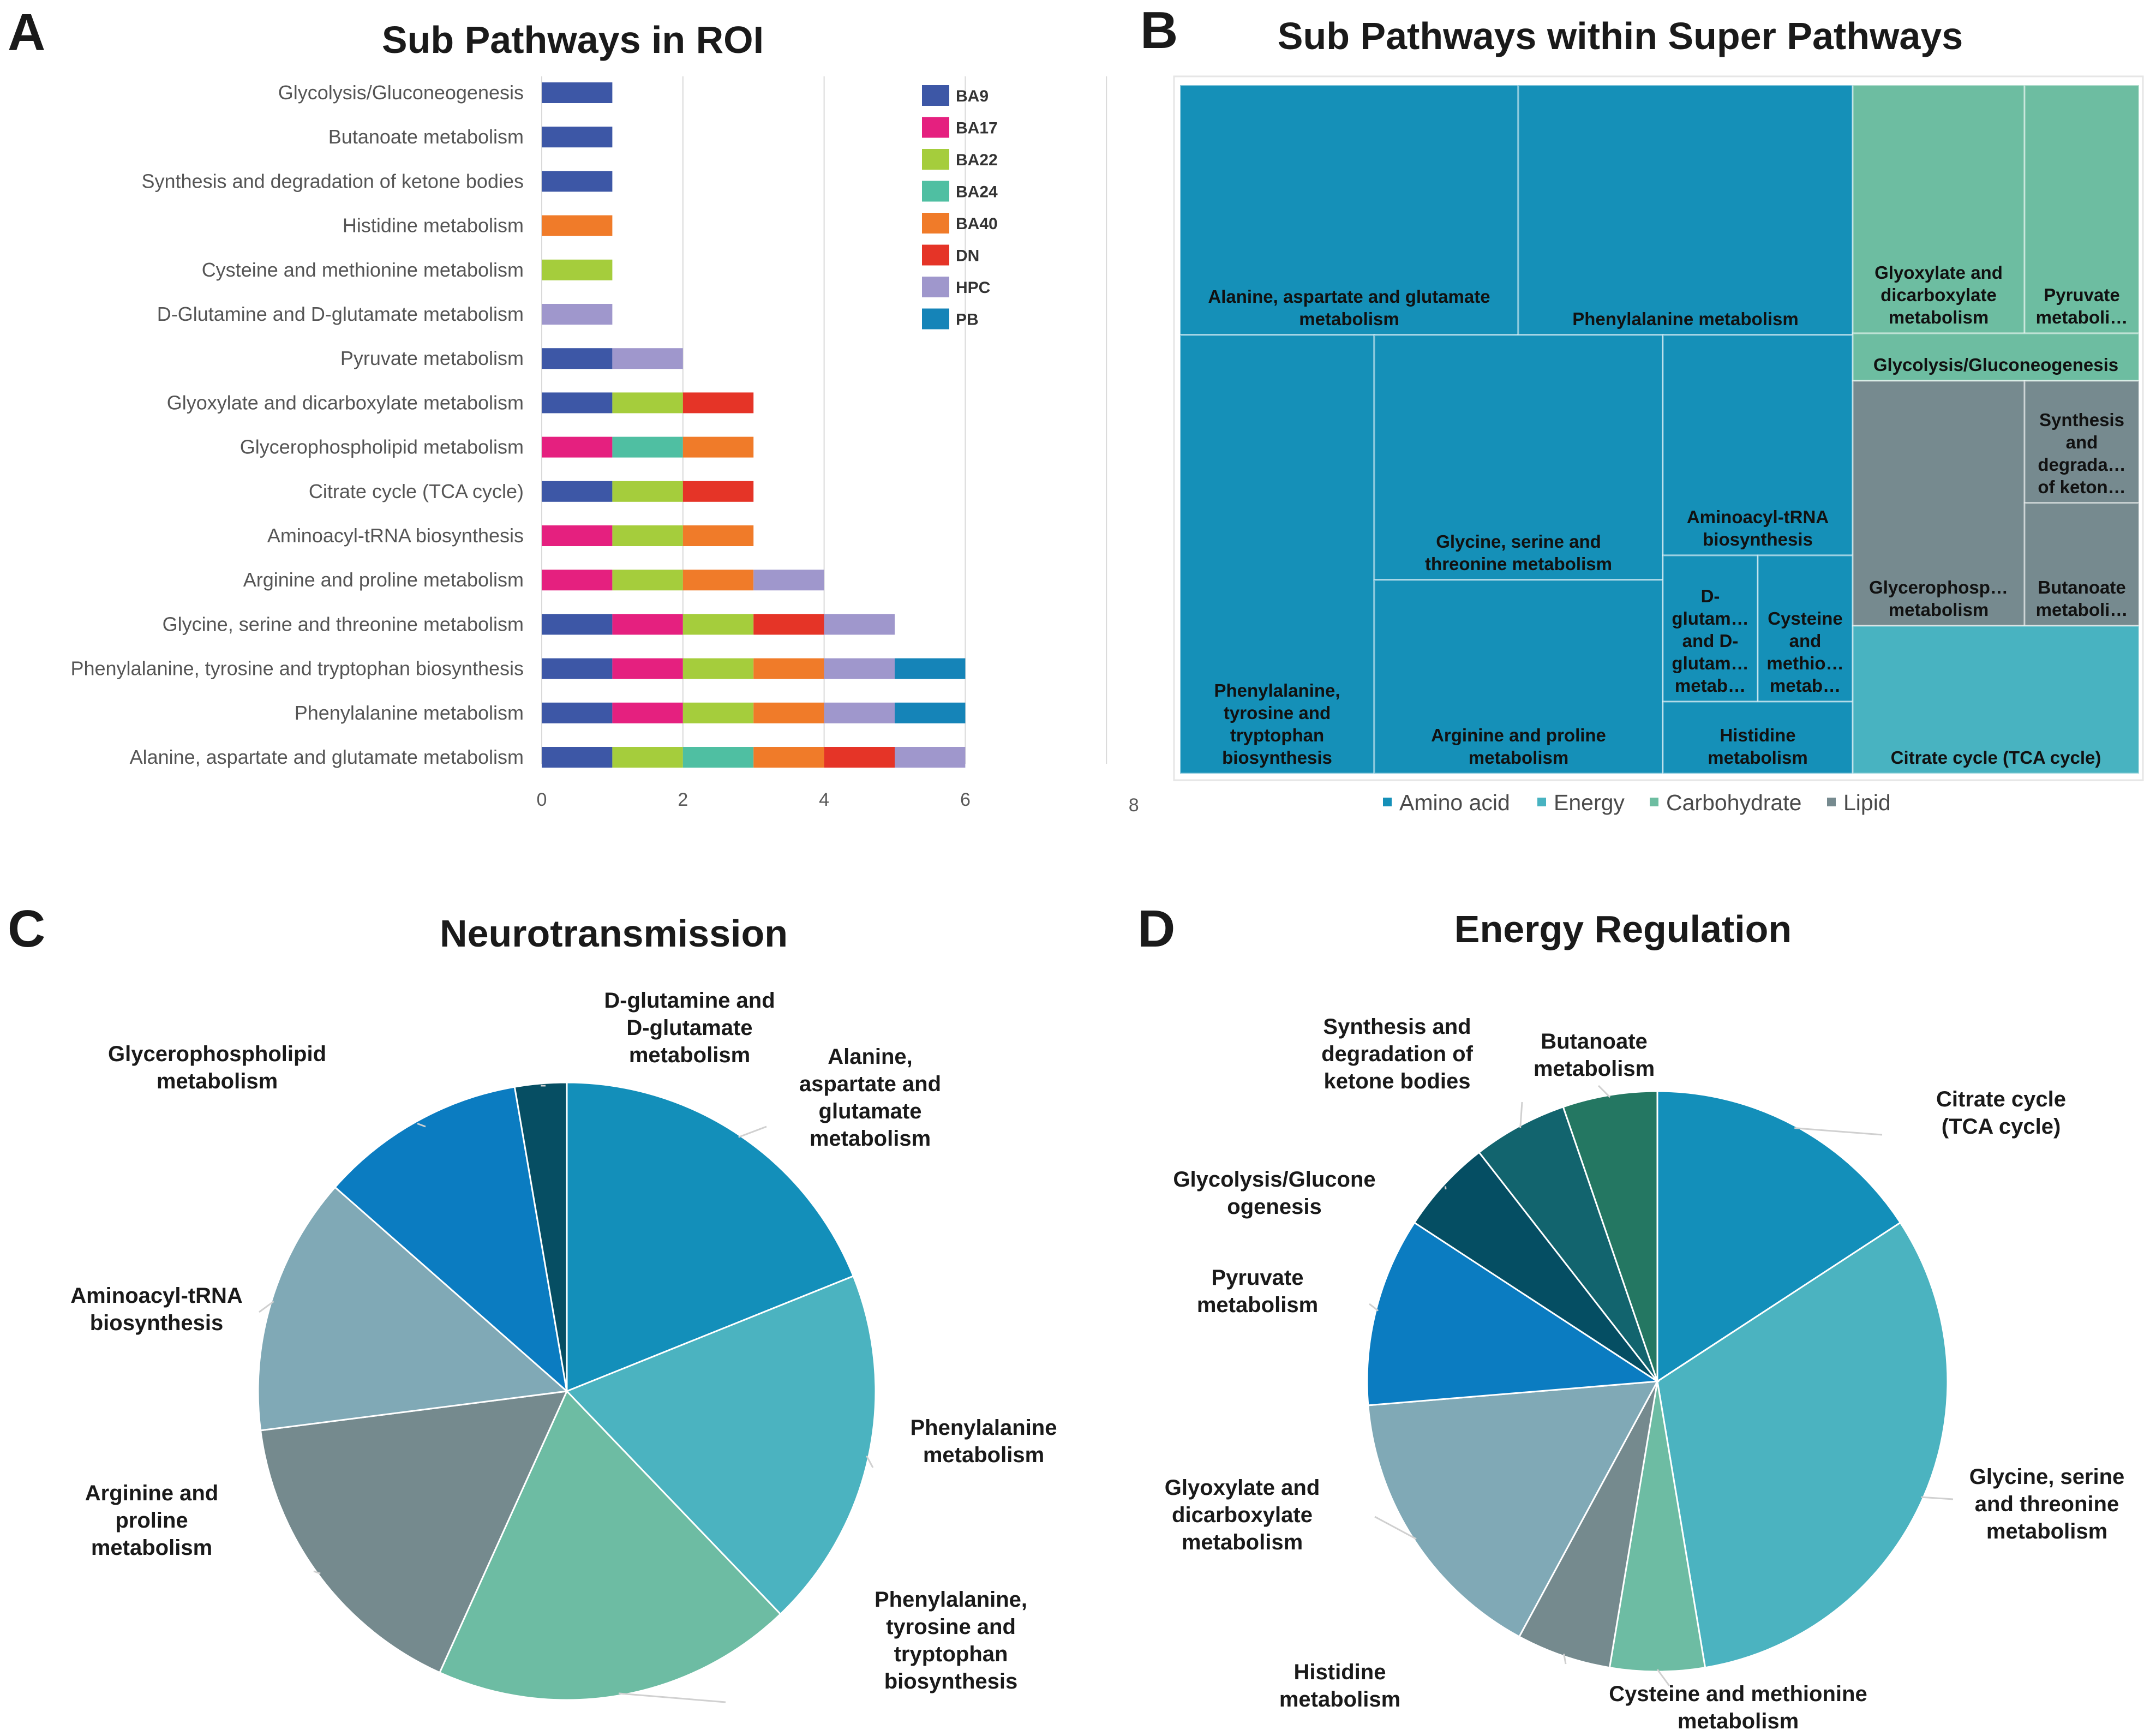  I want to click on chart-a-title: Sub Pathways in ROI, so click(573, 40).